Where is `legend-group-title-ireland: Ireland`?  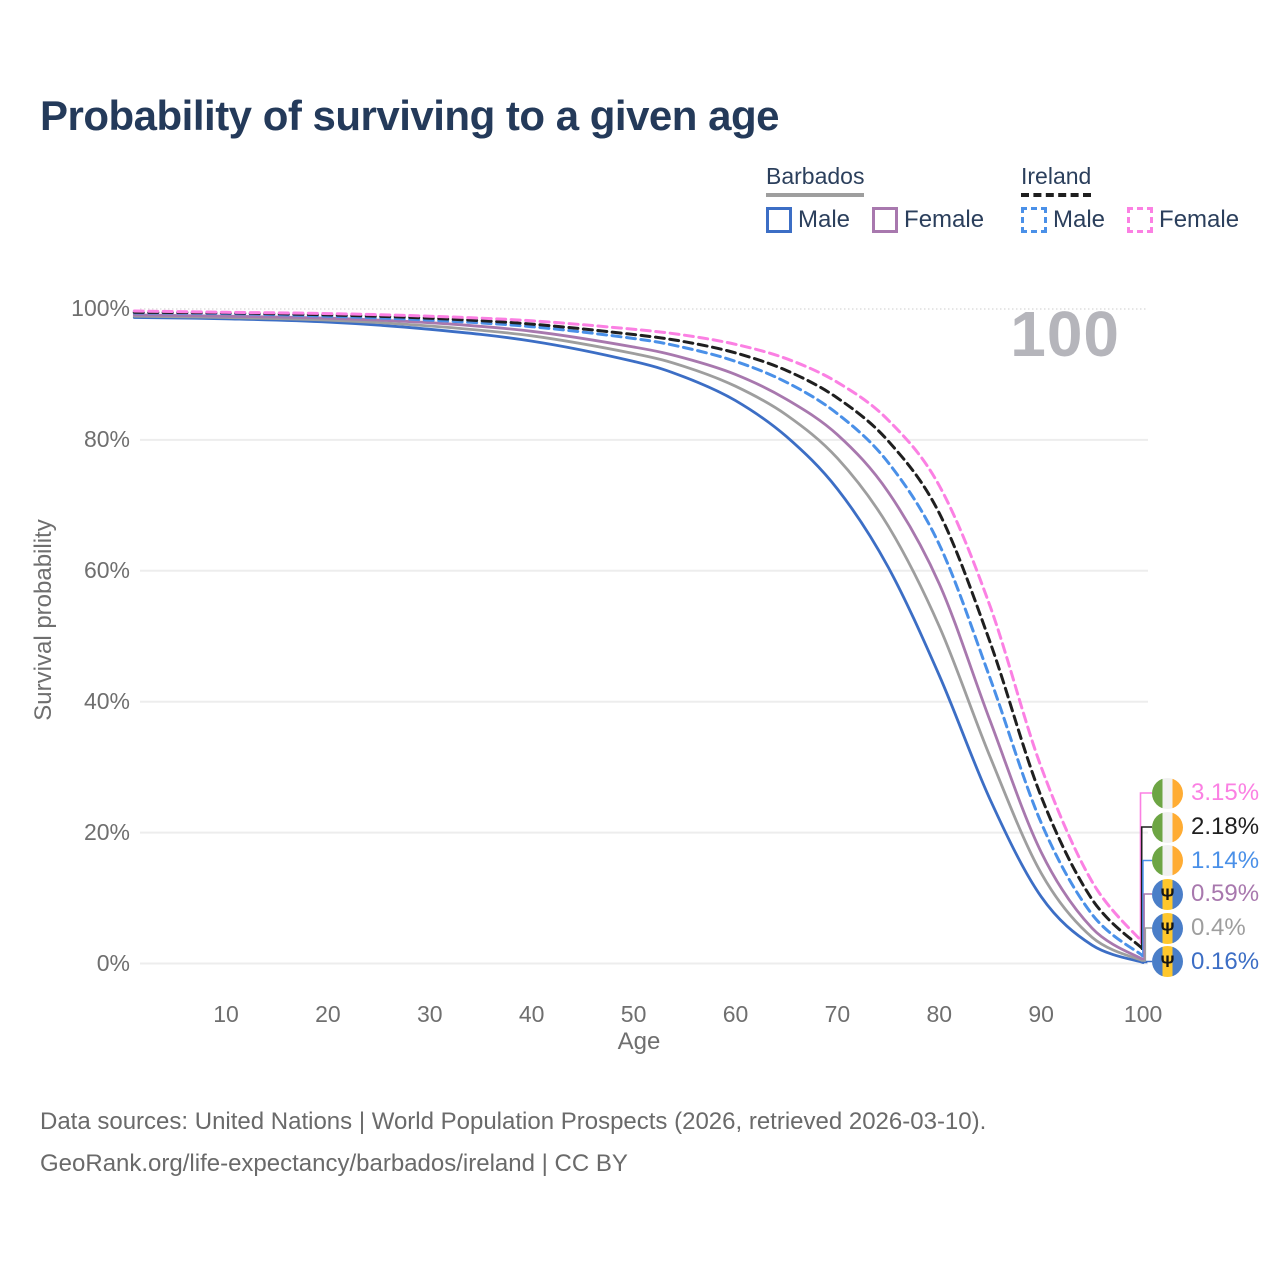 legend-group-title-ireland: Ireland is located at coordinates (1056, 180).